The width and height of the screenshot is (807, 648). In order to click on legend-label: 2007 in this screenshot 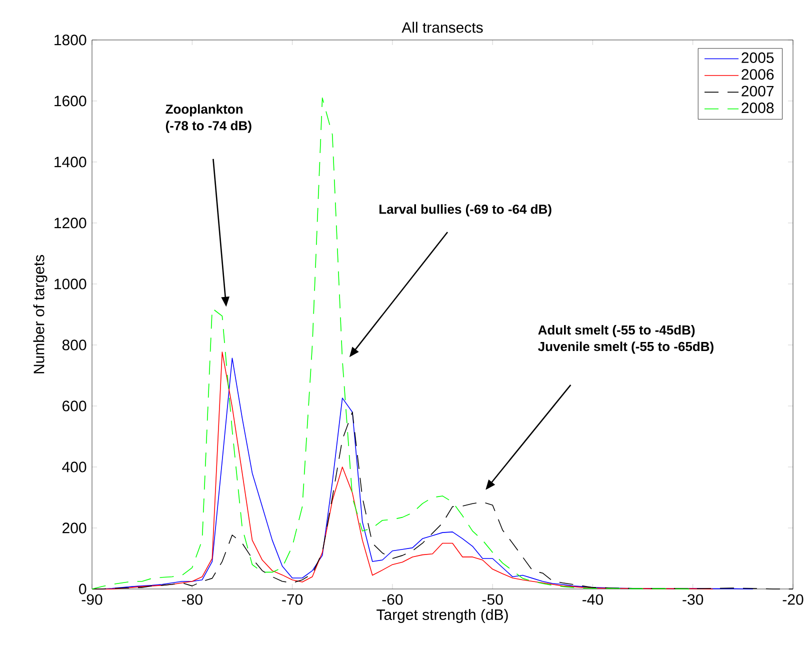, I will do `click(758, 91)`.